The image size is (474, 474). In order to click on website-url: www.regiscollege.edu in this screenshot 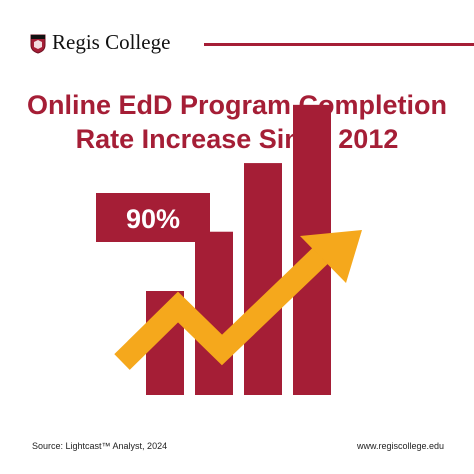, I will do `click(400, 446)`.